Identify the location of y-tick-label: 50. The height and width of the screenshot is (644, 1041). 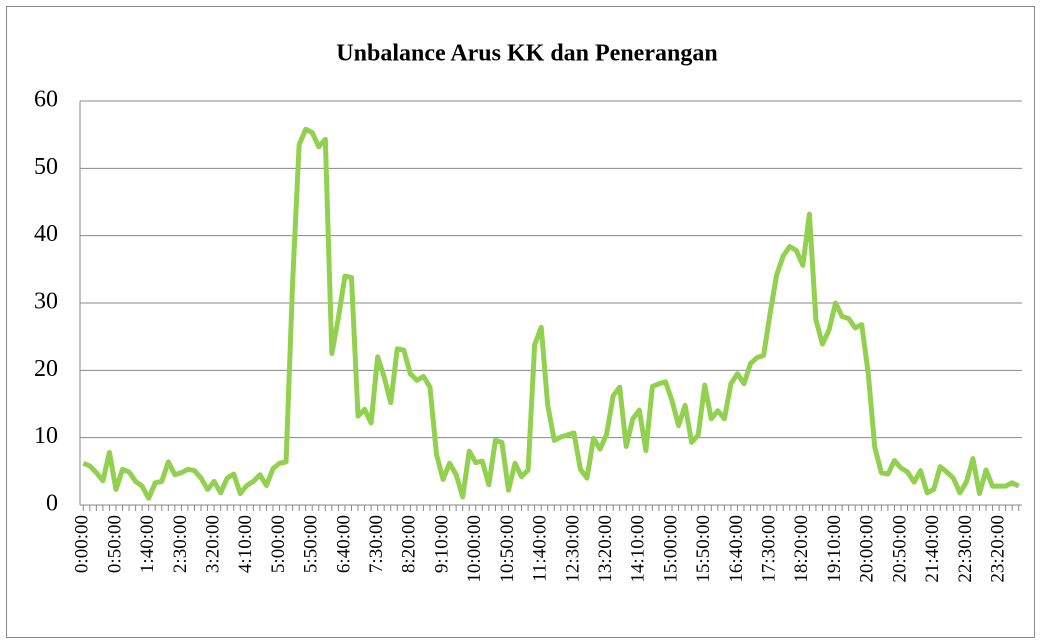
(46, 167).